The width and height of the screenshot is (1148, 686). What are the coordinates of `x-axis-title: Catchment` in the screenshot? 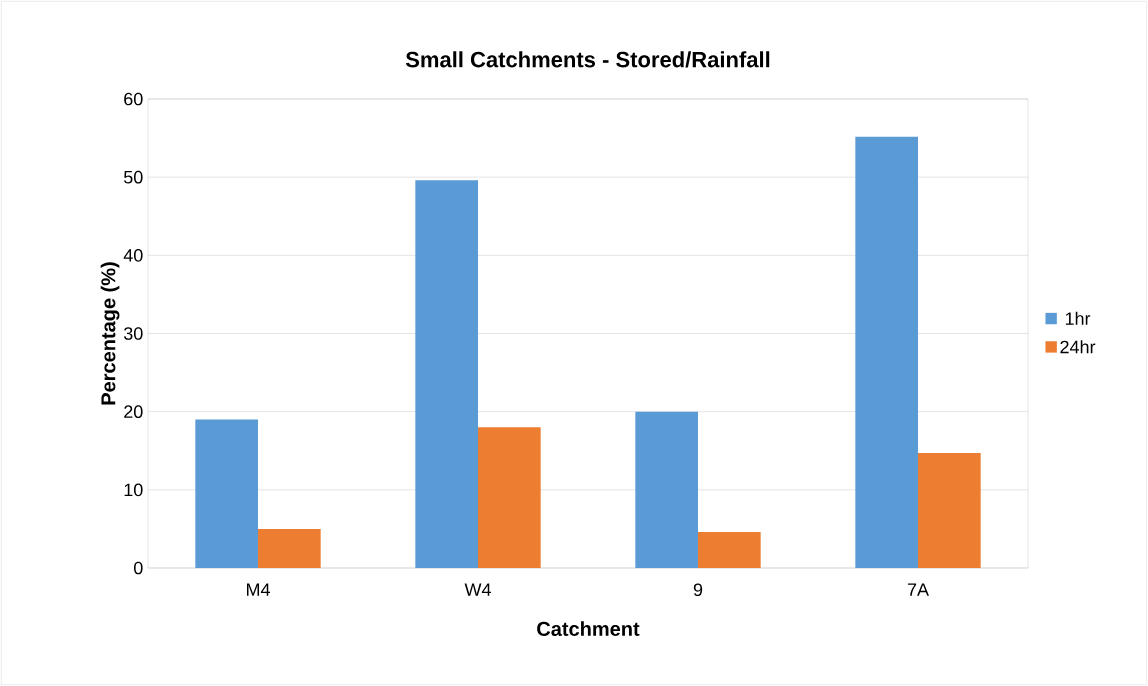 It's located at (588, 628).